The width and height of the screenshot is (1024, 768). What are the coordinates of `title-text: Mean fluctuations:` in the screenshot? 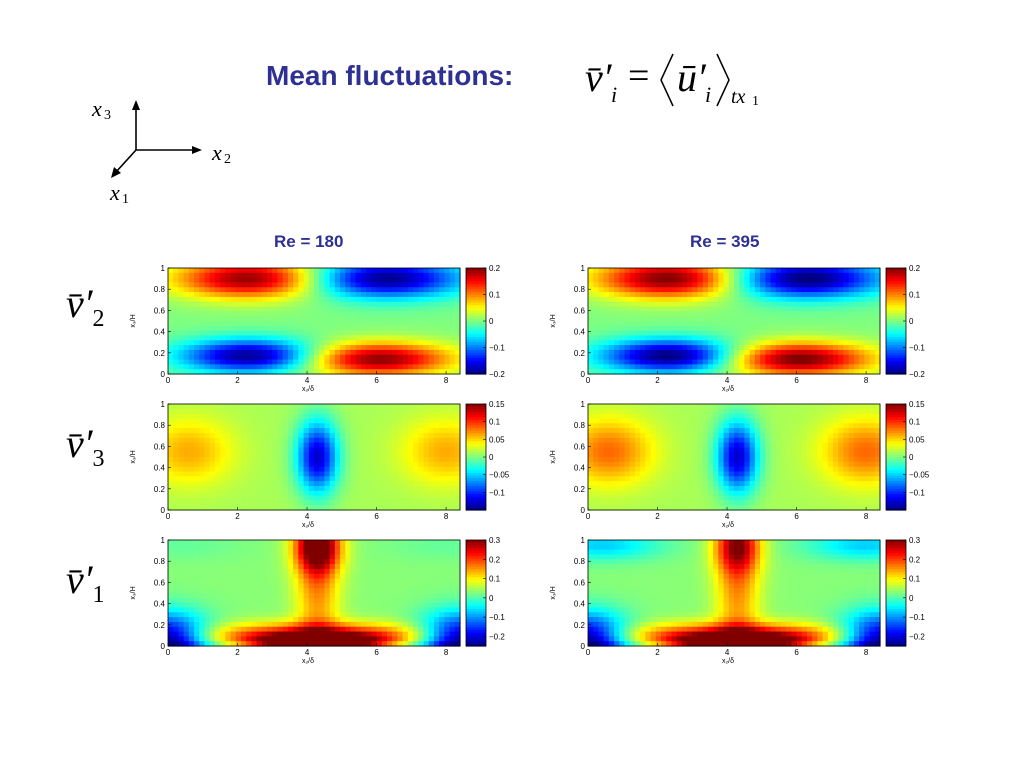 It's located at (390, 75).